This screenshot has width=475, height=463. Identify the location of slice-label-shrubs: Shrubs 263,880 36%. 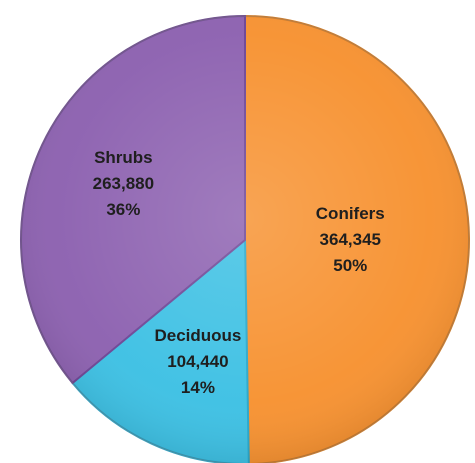
(123, 183).